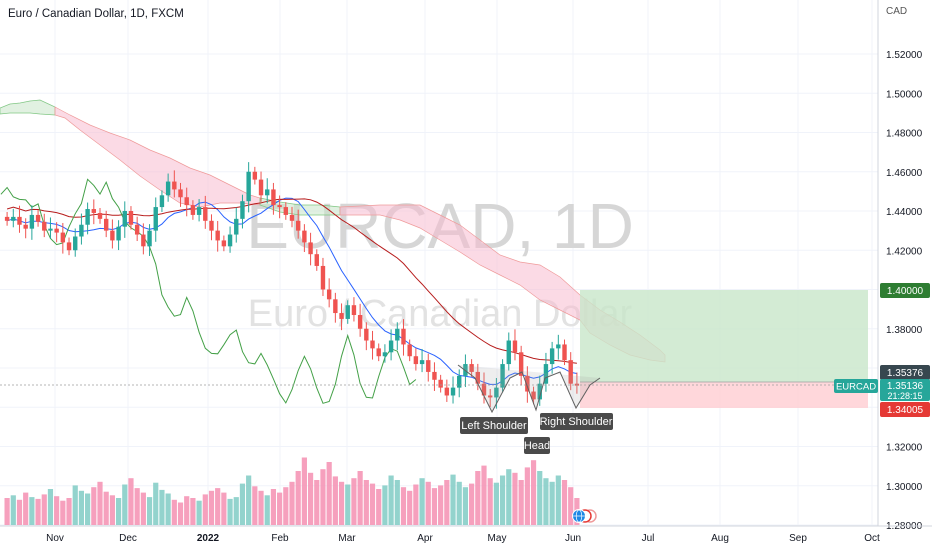  Describe the element at coordinates (280, 538) in the screenshot. I see `time-tick-label: Feb` at that location.